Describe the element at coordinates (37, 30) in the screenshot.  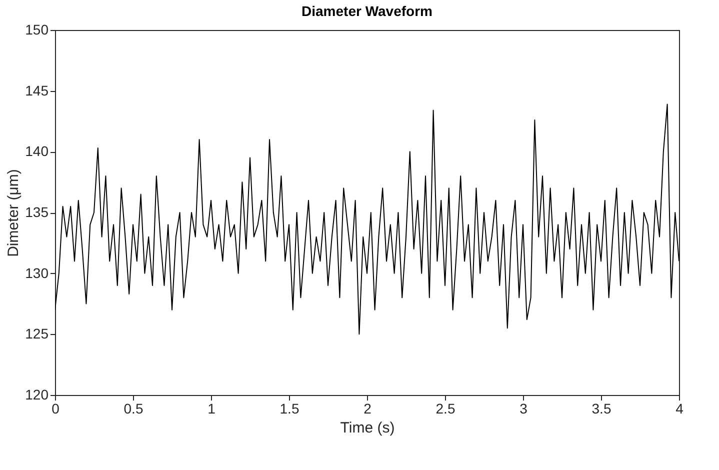
I see `y-tick-label: 150` at that location.